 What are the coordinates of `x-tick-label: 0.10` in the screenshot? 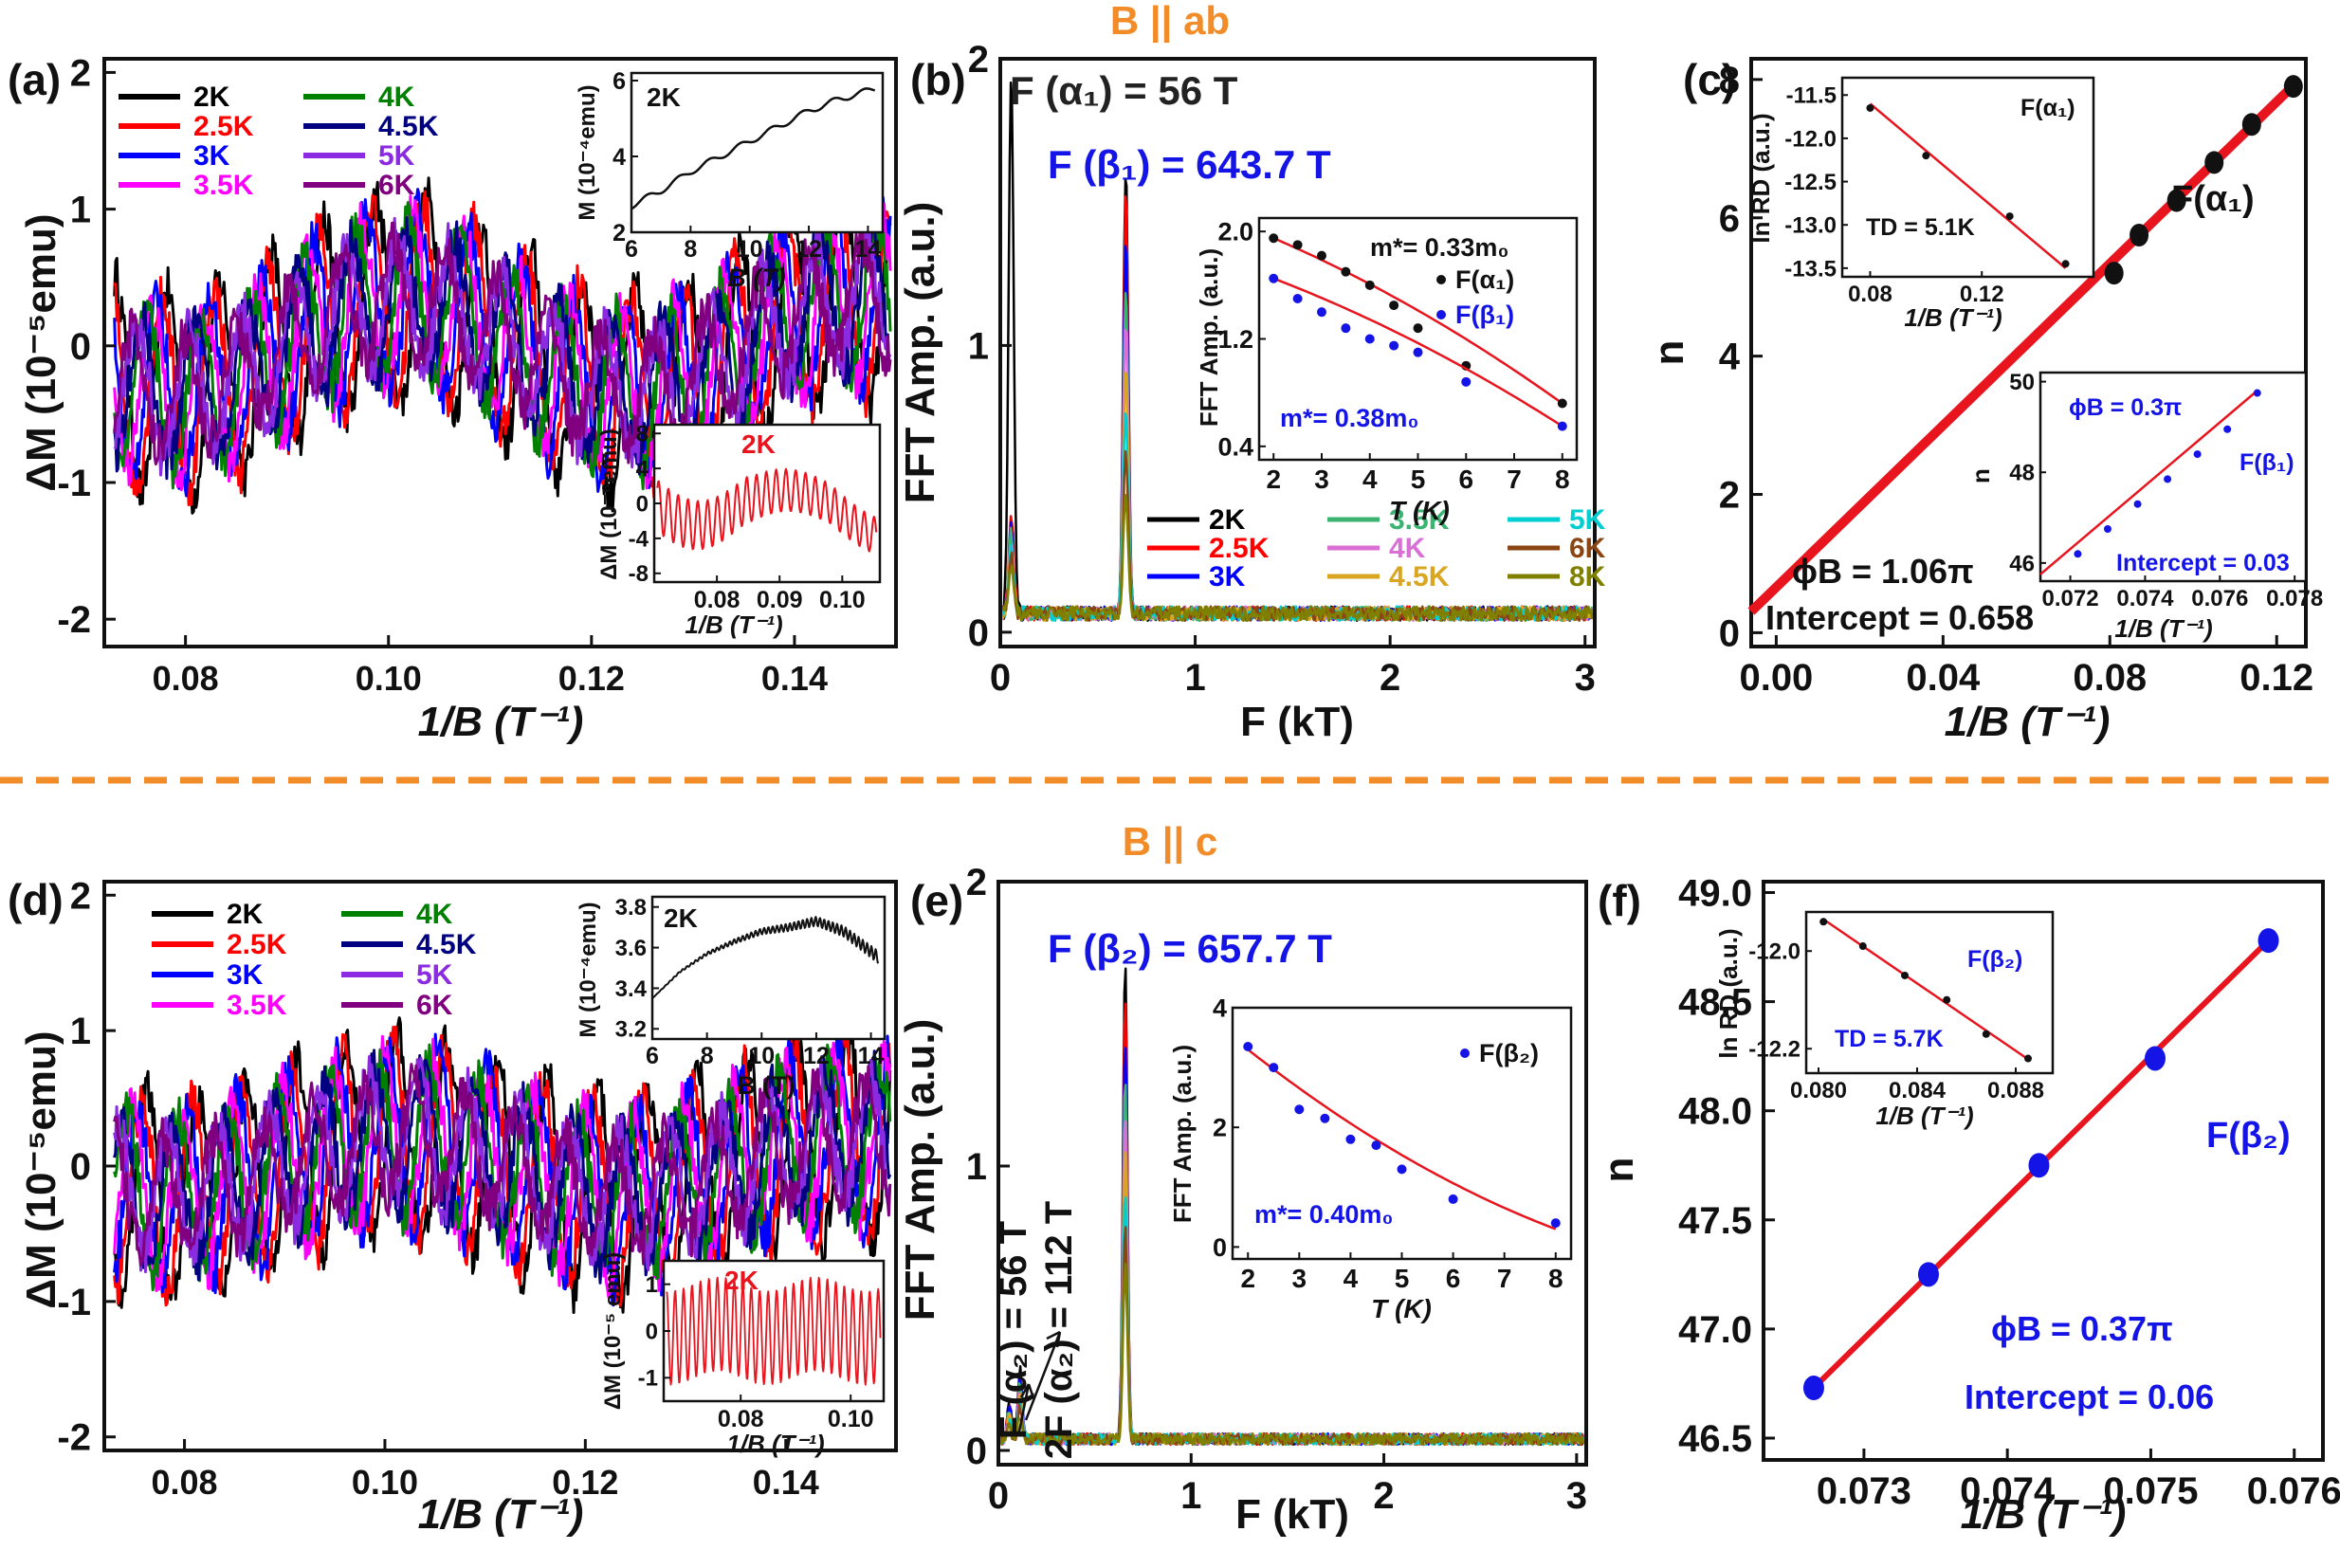 It's located at (385, 1482).